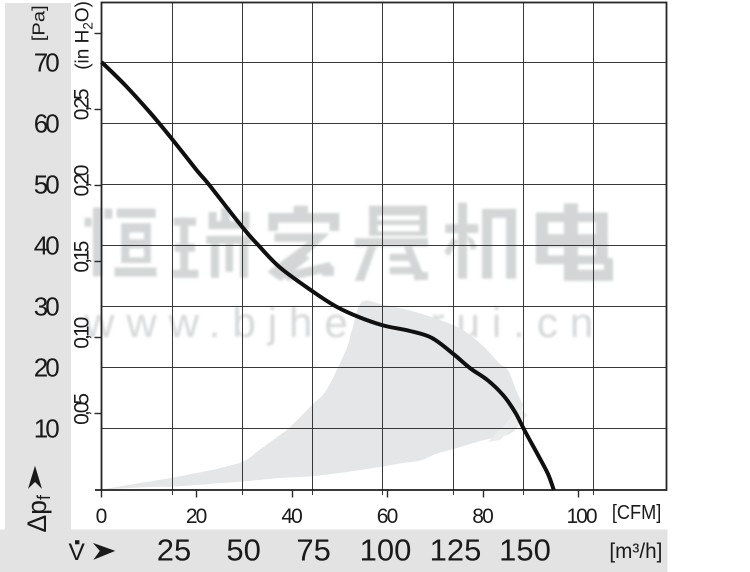 The image size is (750, 572). Describe the element at coordinates (456, 550) in the screenshot. I see `svg-text: 125` at that location.